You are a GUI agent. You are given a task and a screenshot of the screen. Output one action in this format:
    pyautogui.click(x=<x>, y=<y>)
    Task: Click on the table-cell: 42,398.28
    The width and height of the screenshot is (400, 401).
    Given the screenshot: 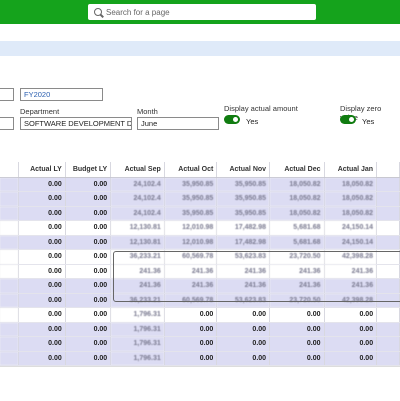 What is the action you would take?
    pyautogui.click(x=351, y=300)
    